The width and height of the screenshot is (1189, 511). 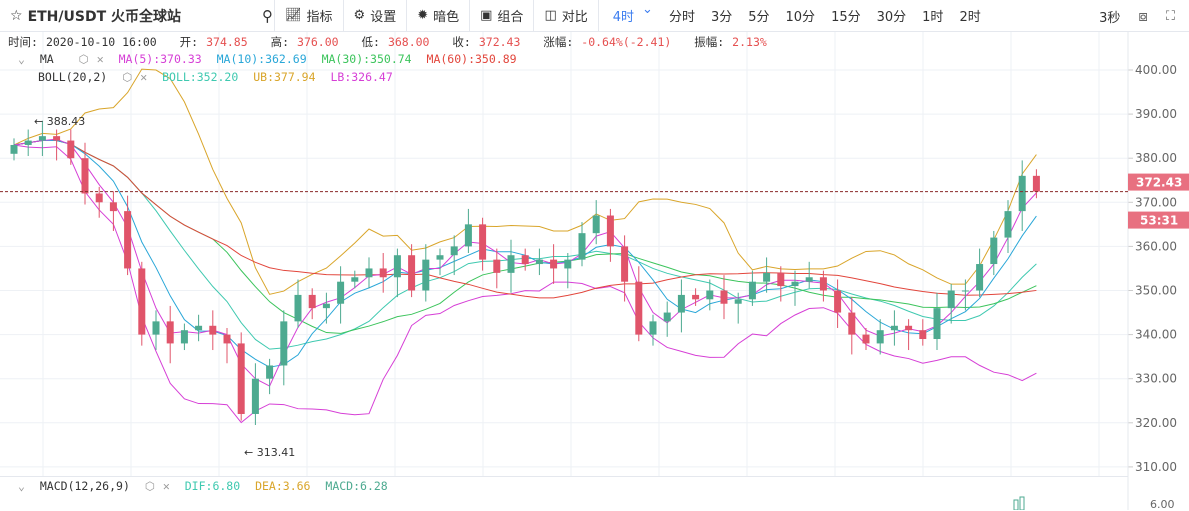 I want to click on close-value: 372.43, so click(x=499, y=42).